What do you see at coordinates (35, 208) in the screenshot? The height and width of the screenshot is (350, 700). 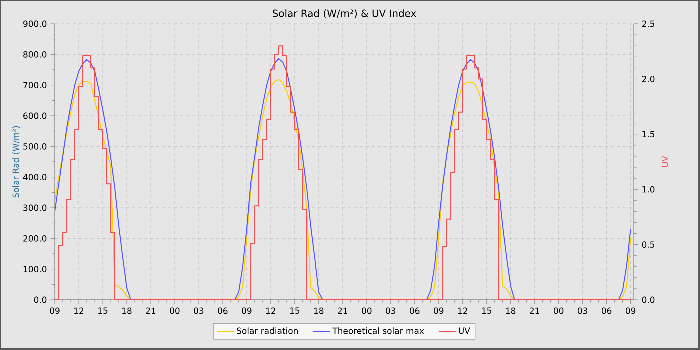 I see `y-tick-label: 300.0` at bounding box center [35, 208].